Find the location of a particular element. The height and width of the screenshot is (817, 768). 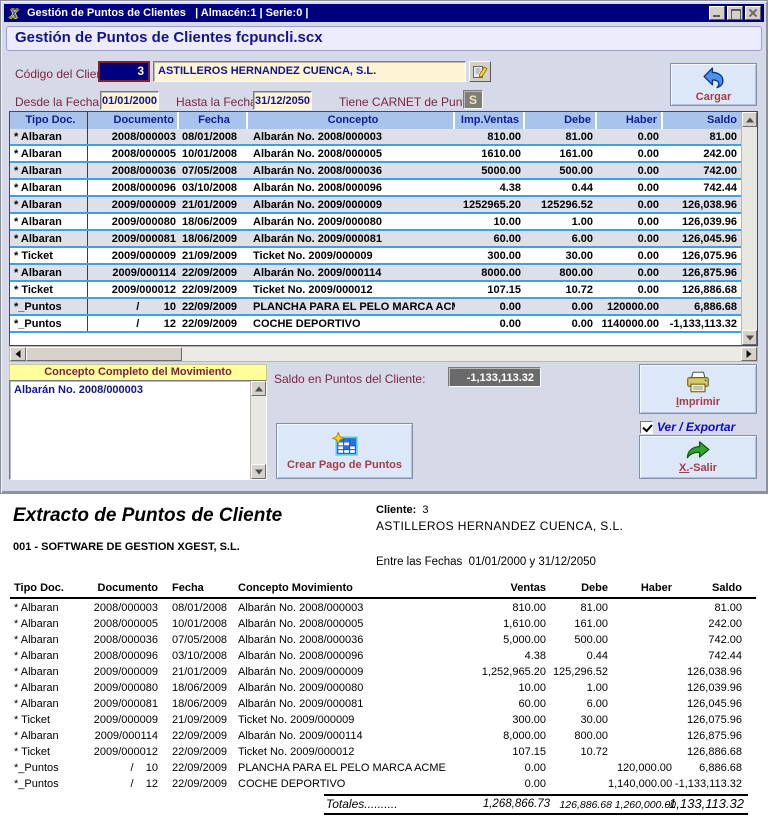

cell-documento: / 12 is located at coordinates (156, 324).